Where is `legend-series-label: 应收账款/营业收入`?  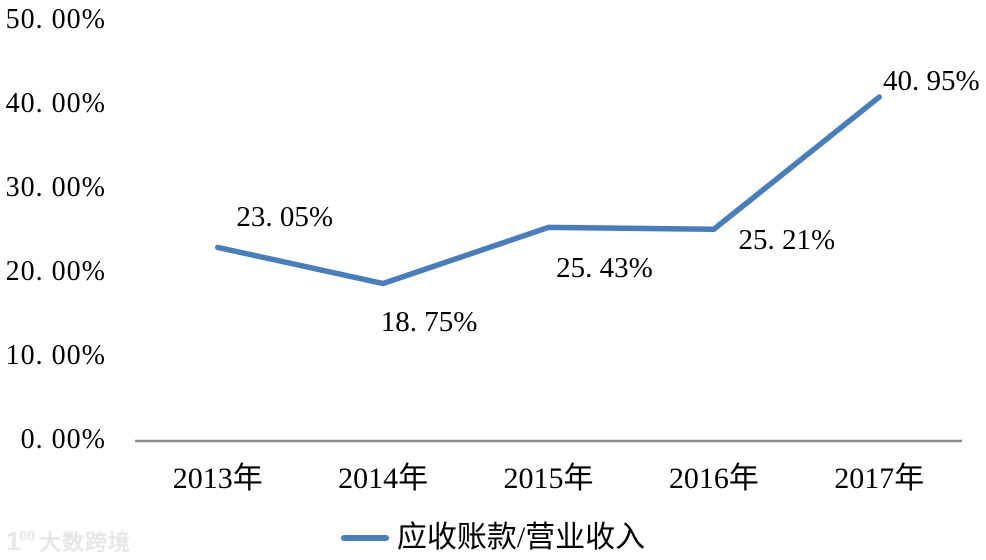
legend-series-label: 应收账款/营业收入 is located at coordinates (521, 537).